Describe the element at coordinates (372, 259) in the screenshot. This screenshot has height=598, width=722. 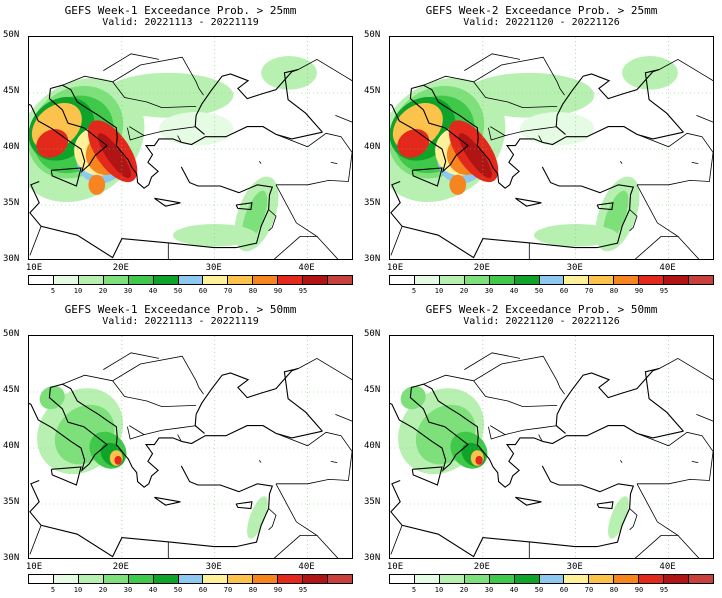
I see `latitude-label: 30N` at that location.